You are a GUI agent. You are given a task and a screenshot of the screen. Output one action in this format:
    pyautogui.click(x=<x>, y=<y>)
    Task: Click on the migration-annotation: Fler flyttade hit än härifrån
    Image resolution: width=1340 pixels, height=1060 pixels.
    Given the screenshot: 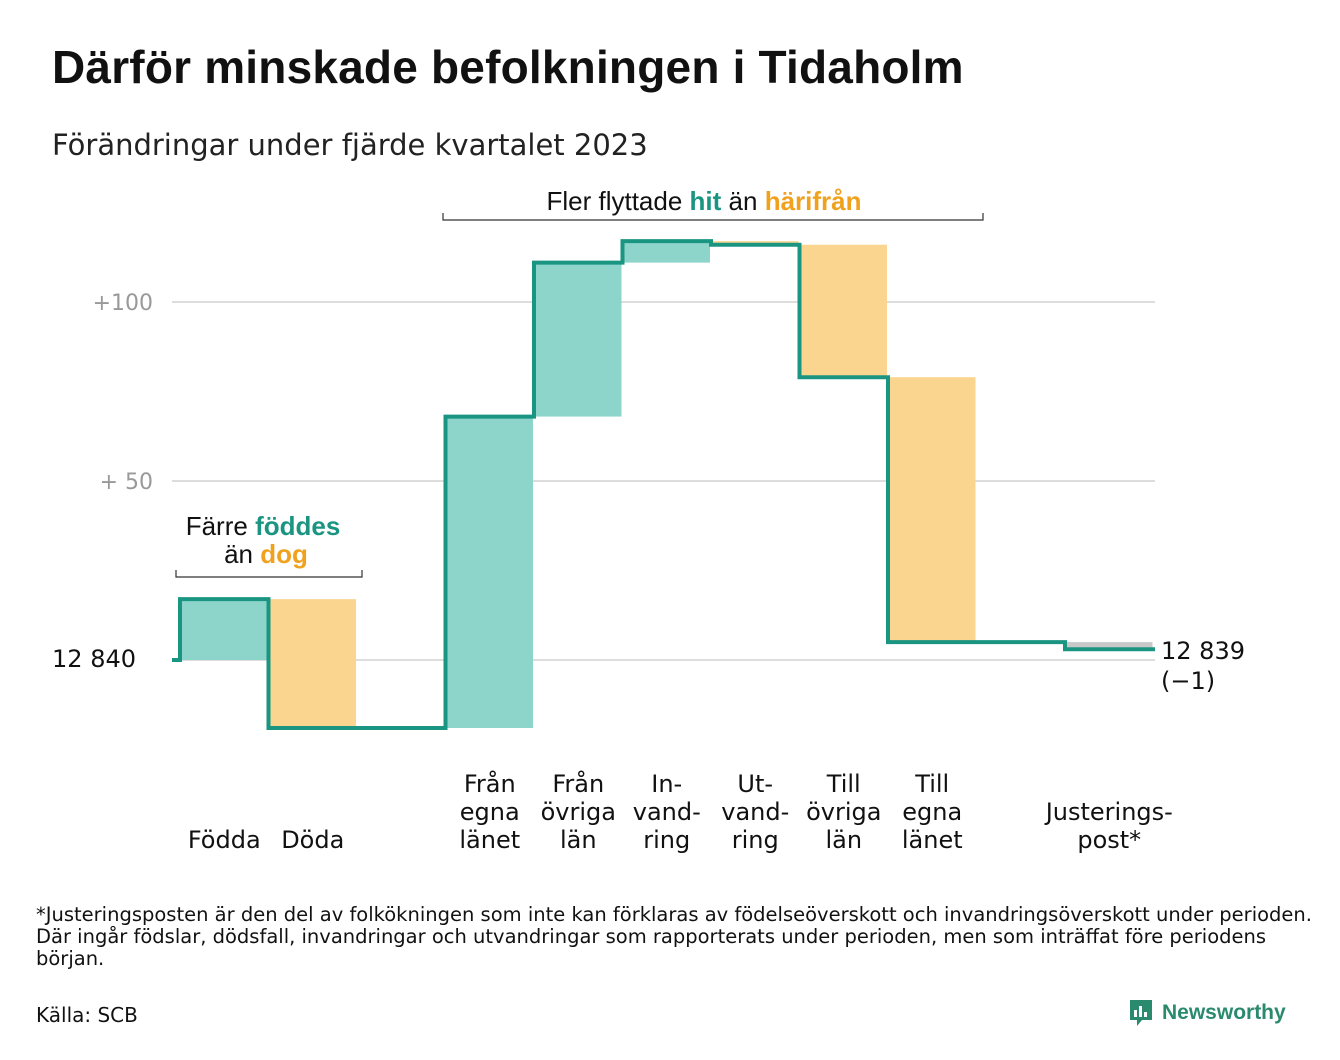 What is the action you would take?
    pyautogui.click(x=713, y=203)
    